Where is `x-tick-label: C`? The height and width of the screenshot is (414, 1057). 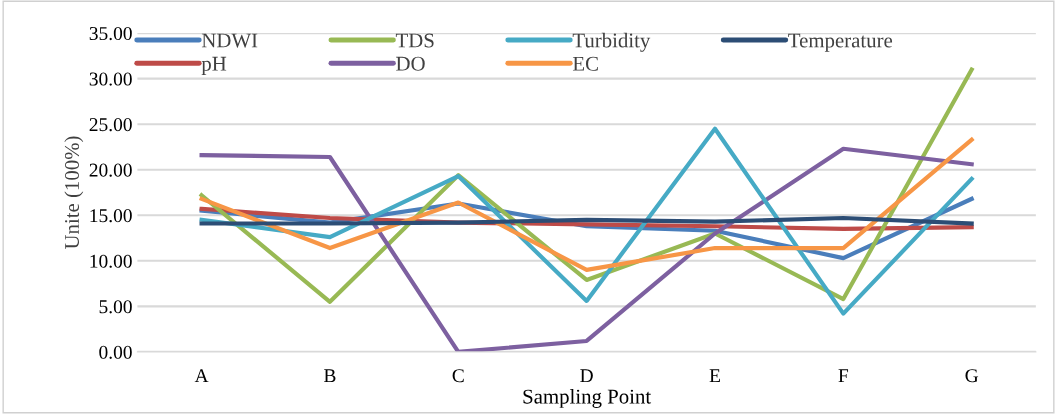
x-tick-label: C is located at coordinates (458, 376).